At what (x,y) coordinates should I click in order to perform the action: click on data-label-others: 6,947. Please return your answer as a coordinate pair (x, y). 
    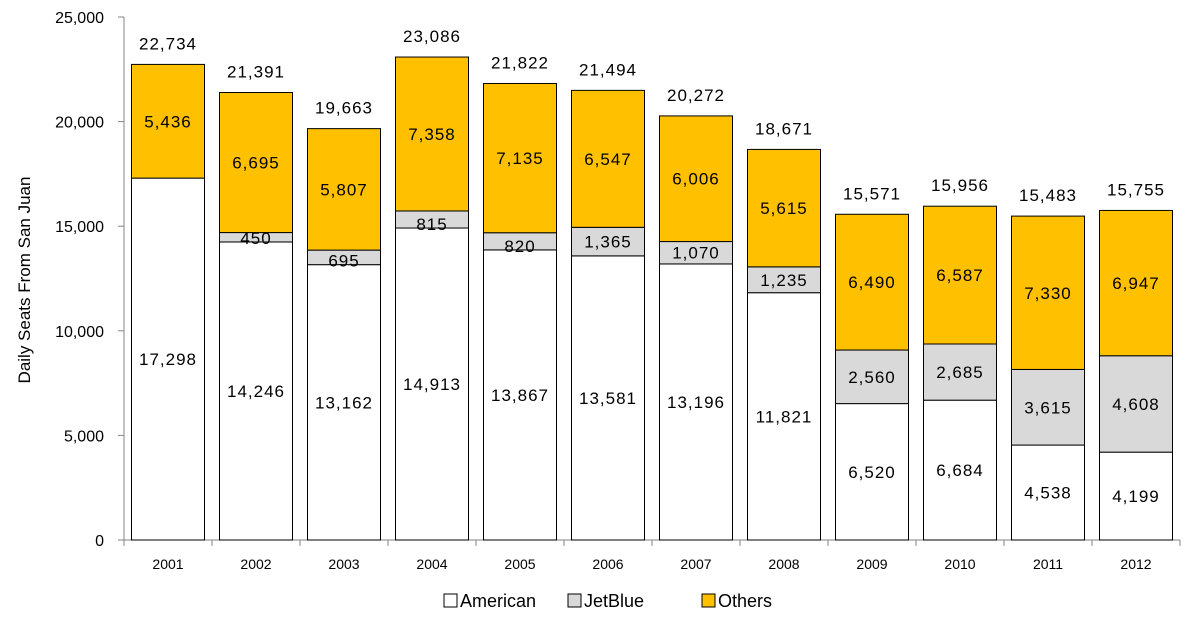
    Looking at the image, I should click on (1136, 283).